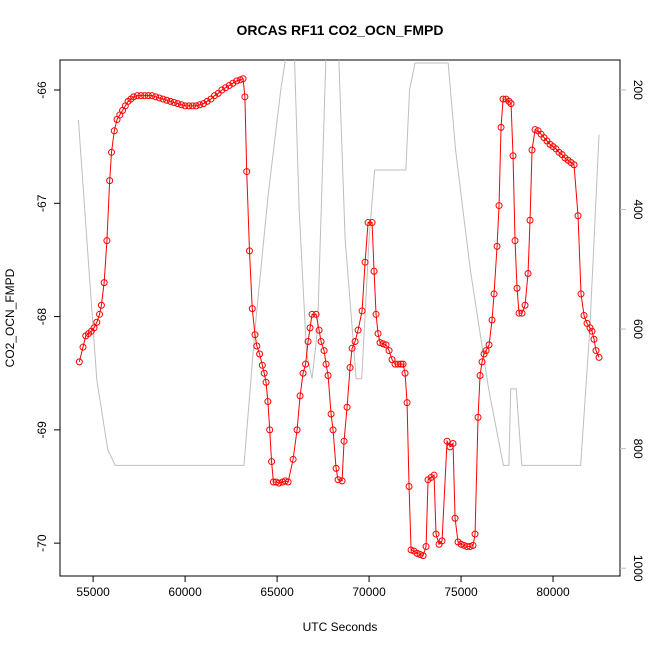 This screenshot has width=650, height=650. What do you see at coordinates (42, 317) in the screenshot?
I see `y-tick-label: -68` at bounding box center [42, 317].